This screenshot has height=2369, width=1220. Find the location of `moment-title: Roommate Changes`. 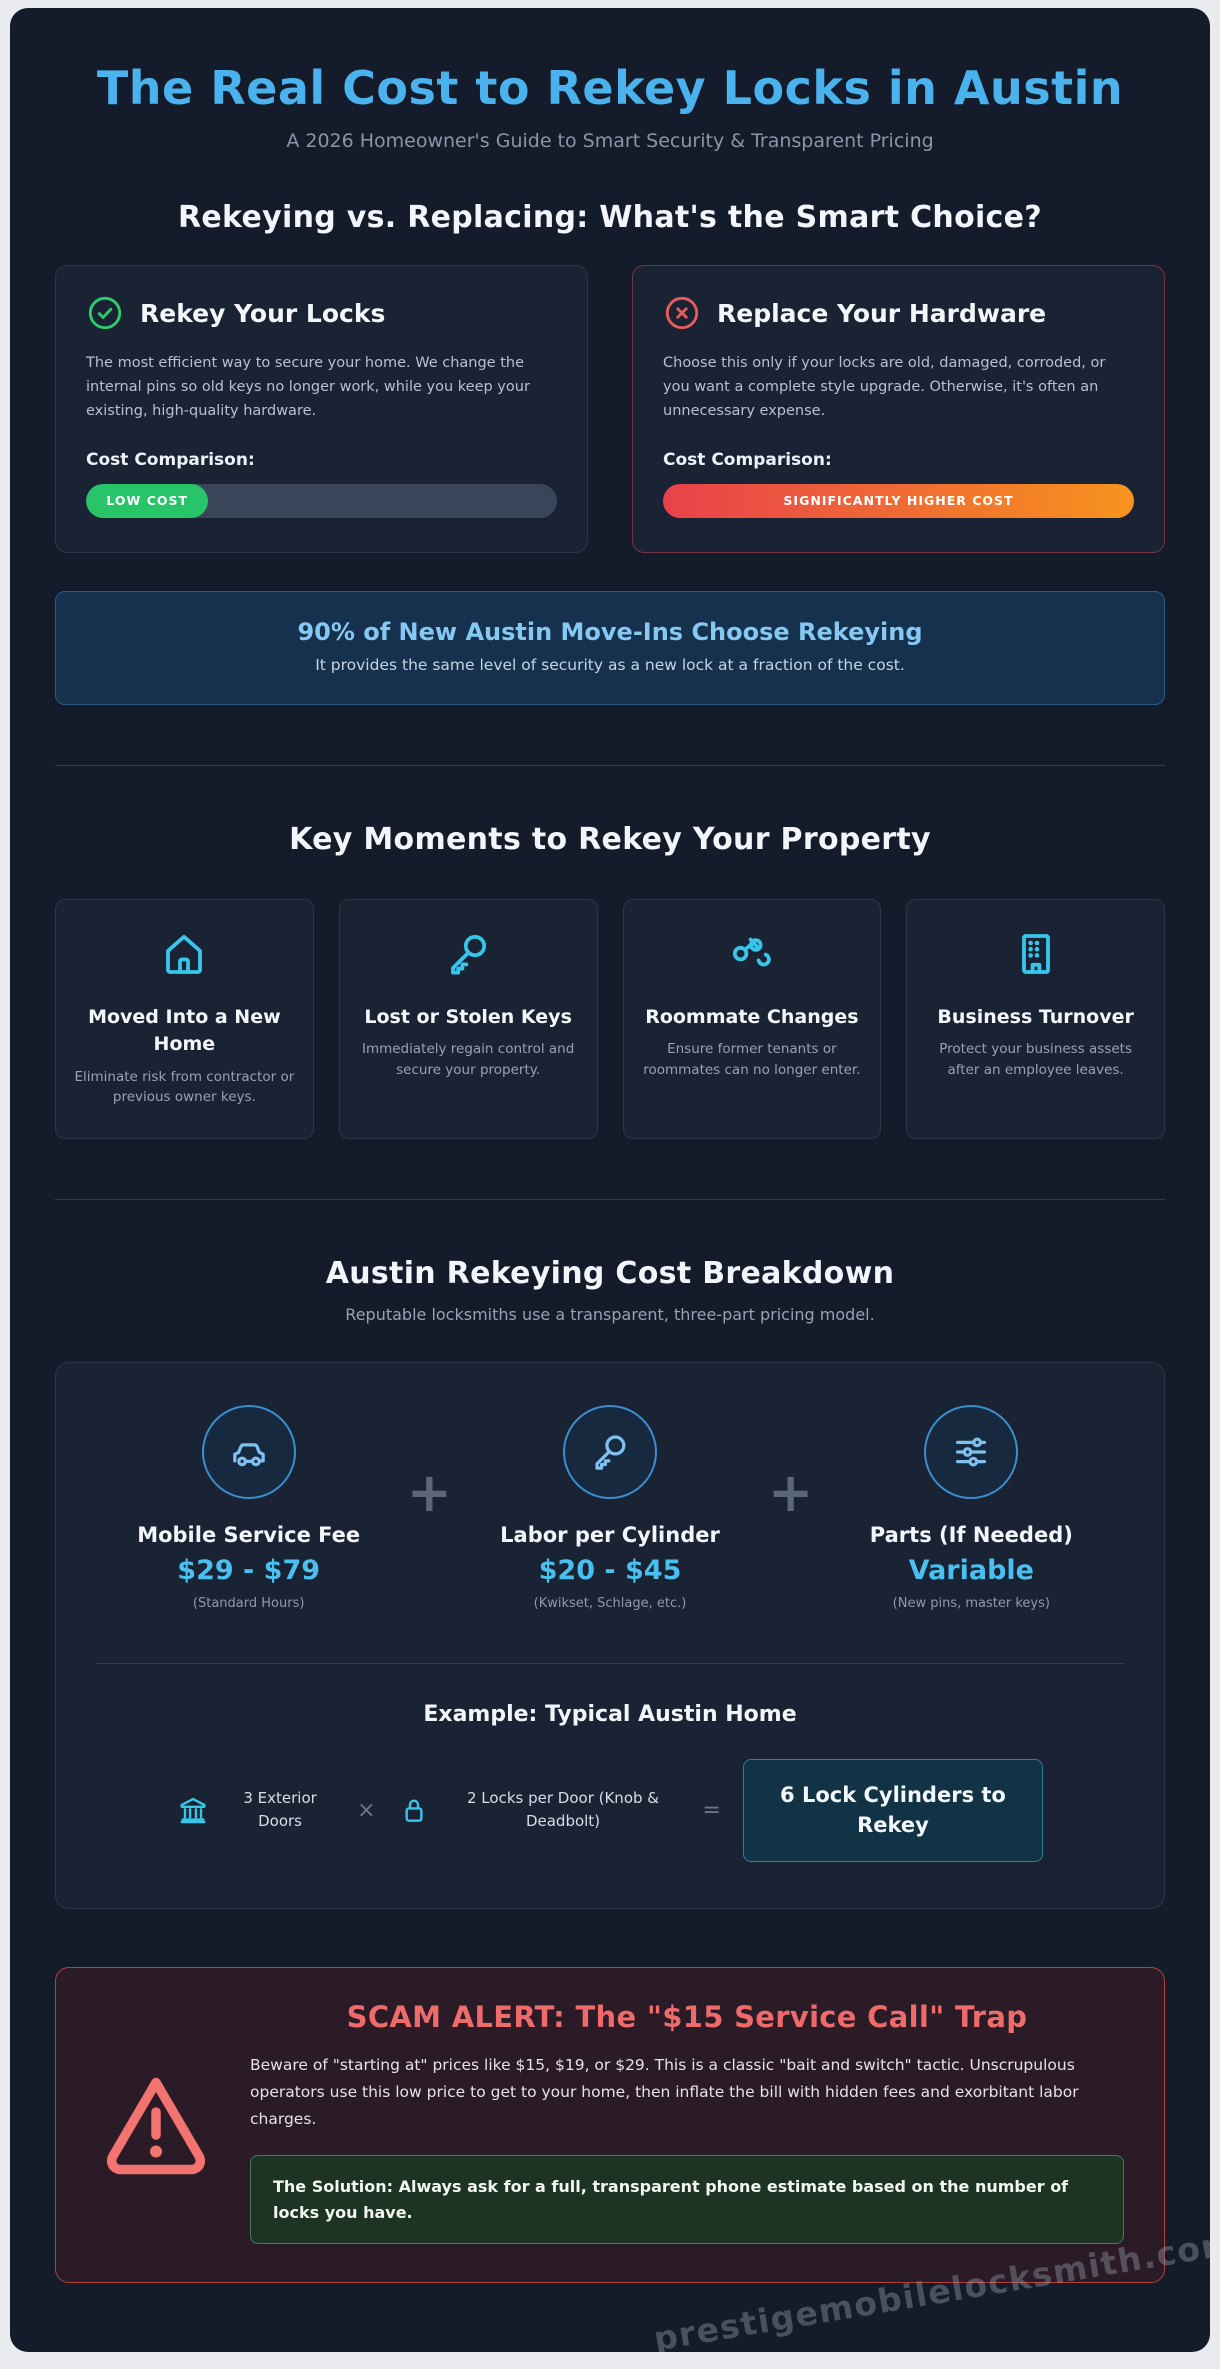

moment-title: Roommate Changes is located at coordinates (752, 1016).